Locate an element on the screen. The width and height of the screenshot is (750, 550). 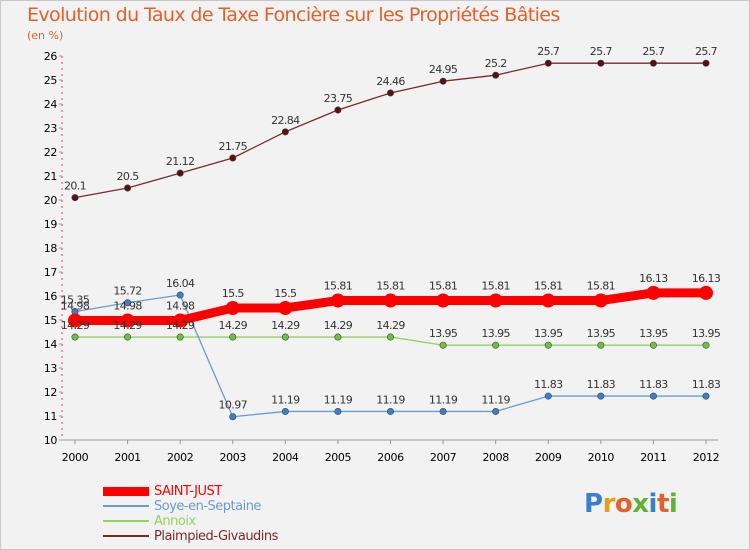
legend-label: Soye-en-Septaine is located at coordinates (207, 506).